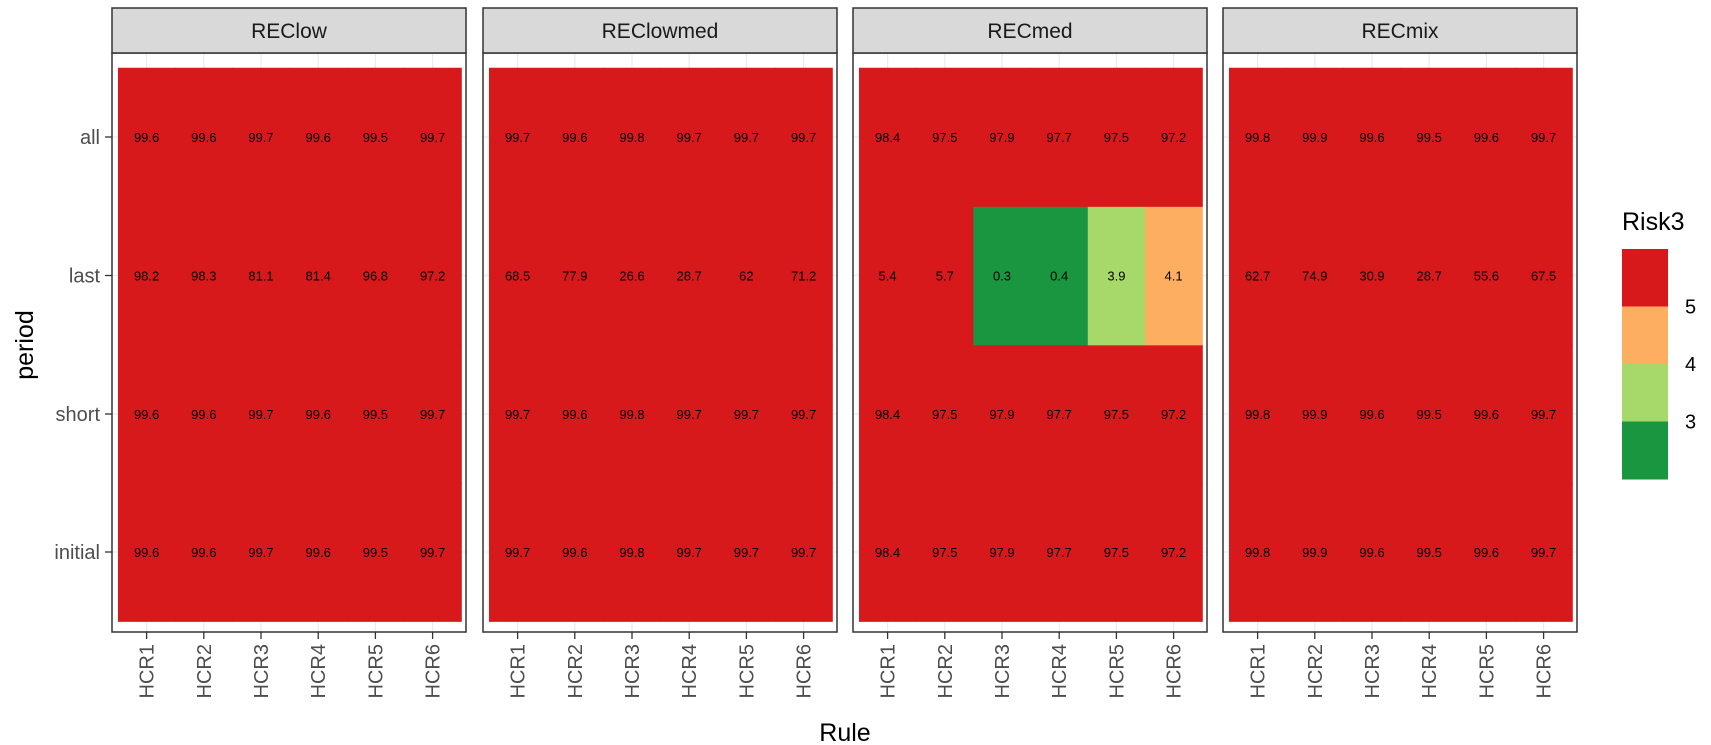 This screenshot has height=745, width=1711. I want to click on y-tick-label: initial, so click(77, 553).